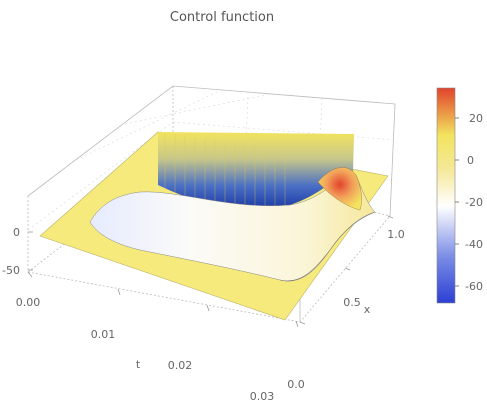 The height and width of the screenshot is (405, 487). I want to click on colorbar-legend: 20 0 -20 -40 -60, so click(460, 195).